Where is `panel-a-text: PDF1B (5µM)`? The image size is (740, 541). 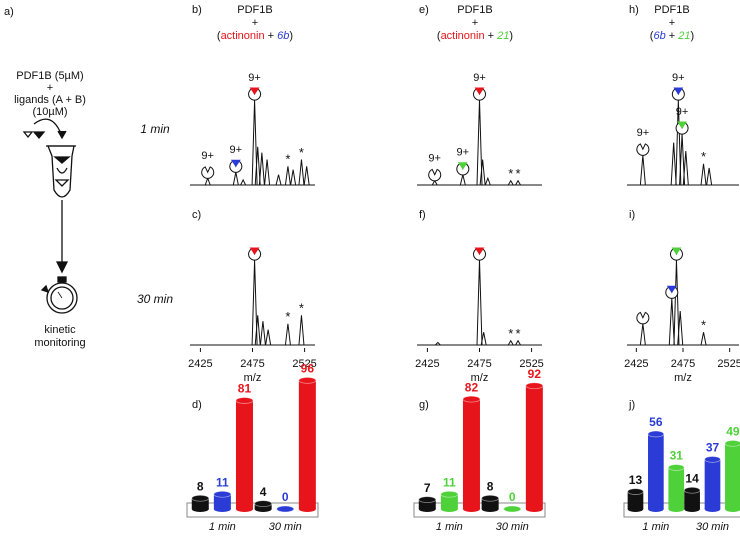 panel-a-text: PDF1B (5µM) is located at coordinates (49, 76).